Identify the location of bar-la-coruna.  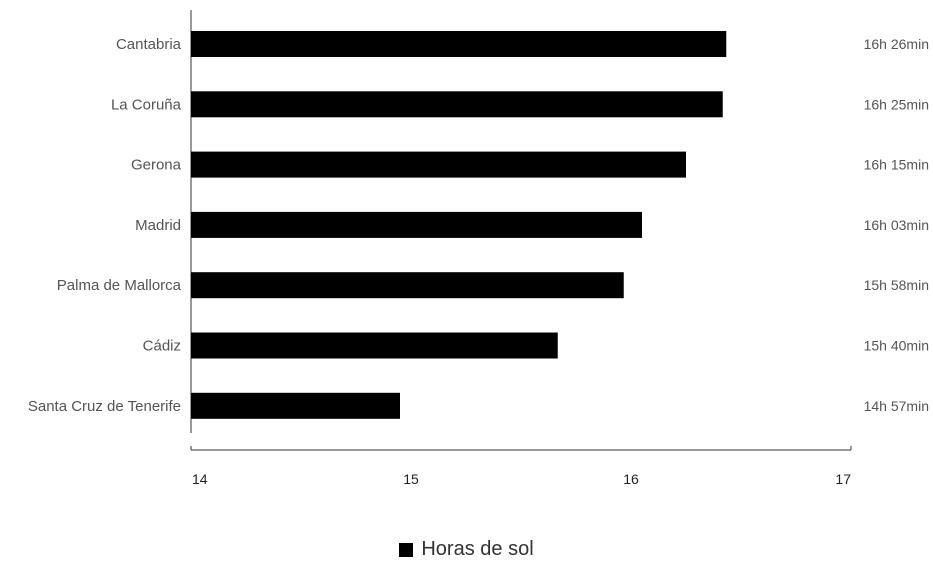
(457, 104).